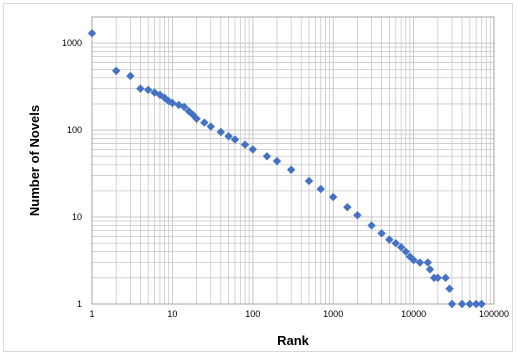  Describe the element at coordinates (172, 314) in the screenshot. I see `x-tick-label: 10` at that location.